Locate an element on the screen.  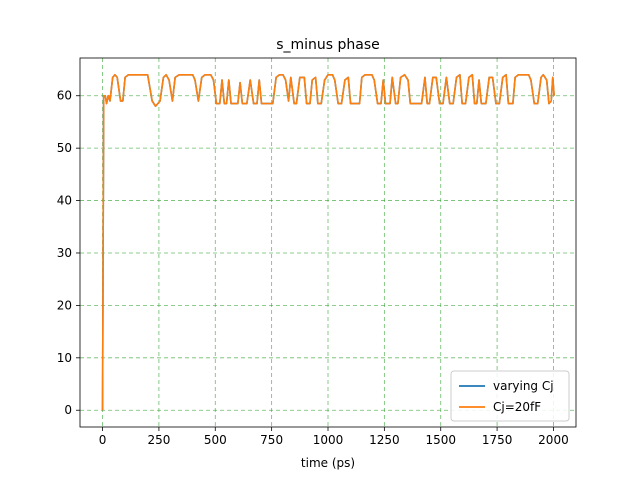
legend-box is located at coordinates (510, 396).